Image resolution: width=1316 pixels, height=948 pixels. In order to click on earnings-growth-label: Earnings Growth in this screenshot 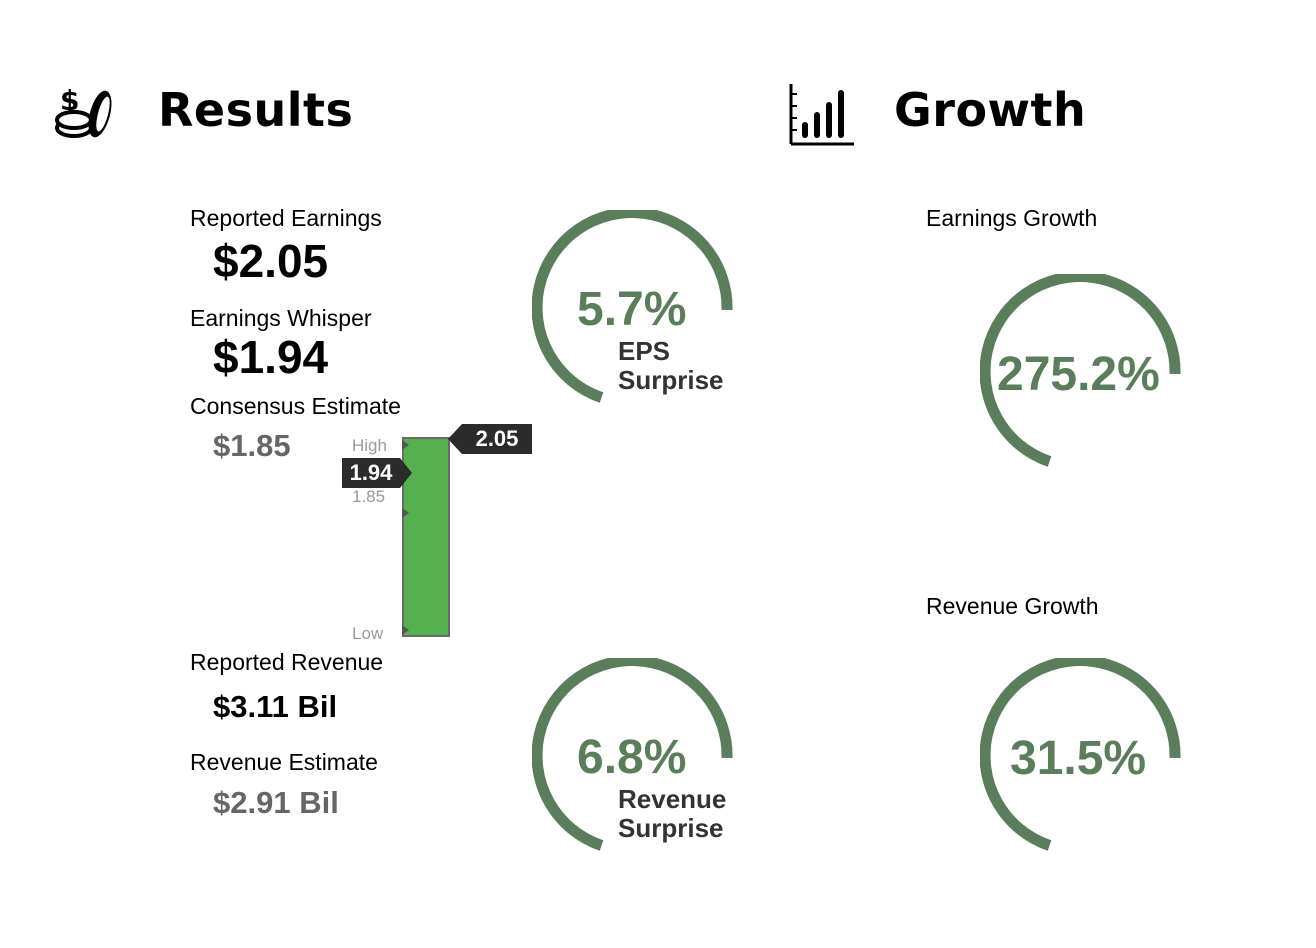, I will do `click(1012, 218)`.